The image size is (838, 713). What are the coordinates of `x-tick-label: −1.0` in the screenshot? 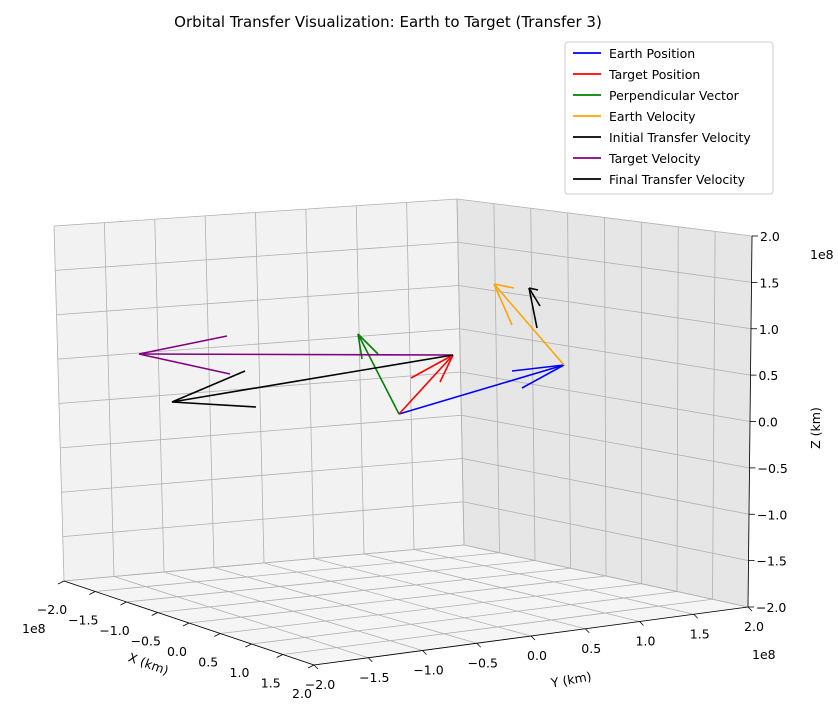 It's located at (114, 630).